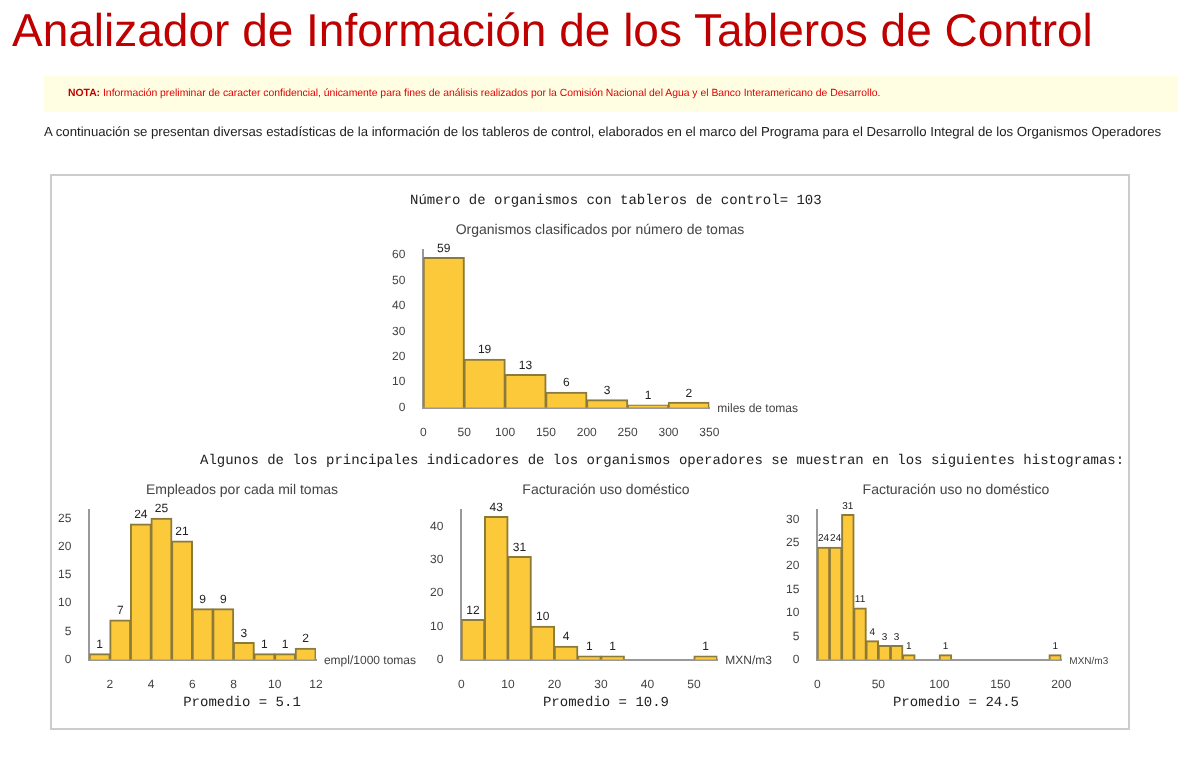 This screenshot has width=1178, height=760. Describe the element at coordinates (552, 31) in the screenshot. I see `text: Analizador de Información de los Tableros de Control` at that location.